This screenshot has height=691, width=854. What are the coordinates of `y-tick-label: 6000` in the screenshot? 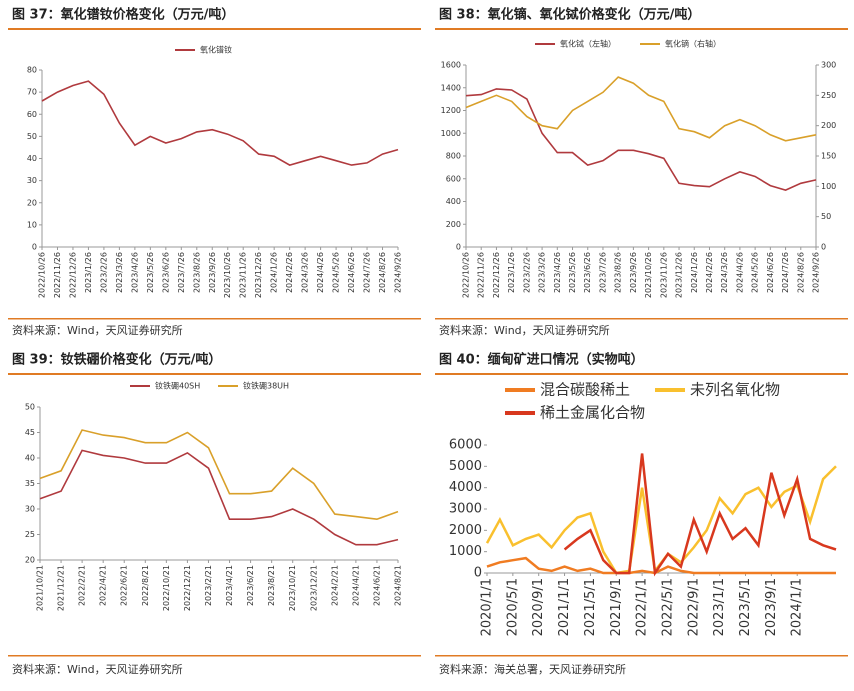 It's located at (465, 445).